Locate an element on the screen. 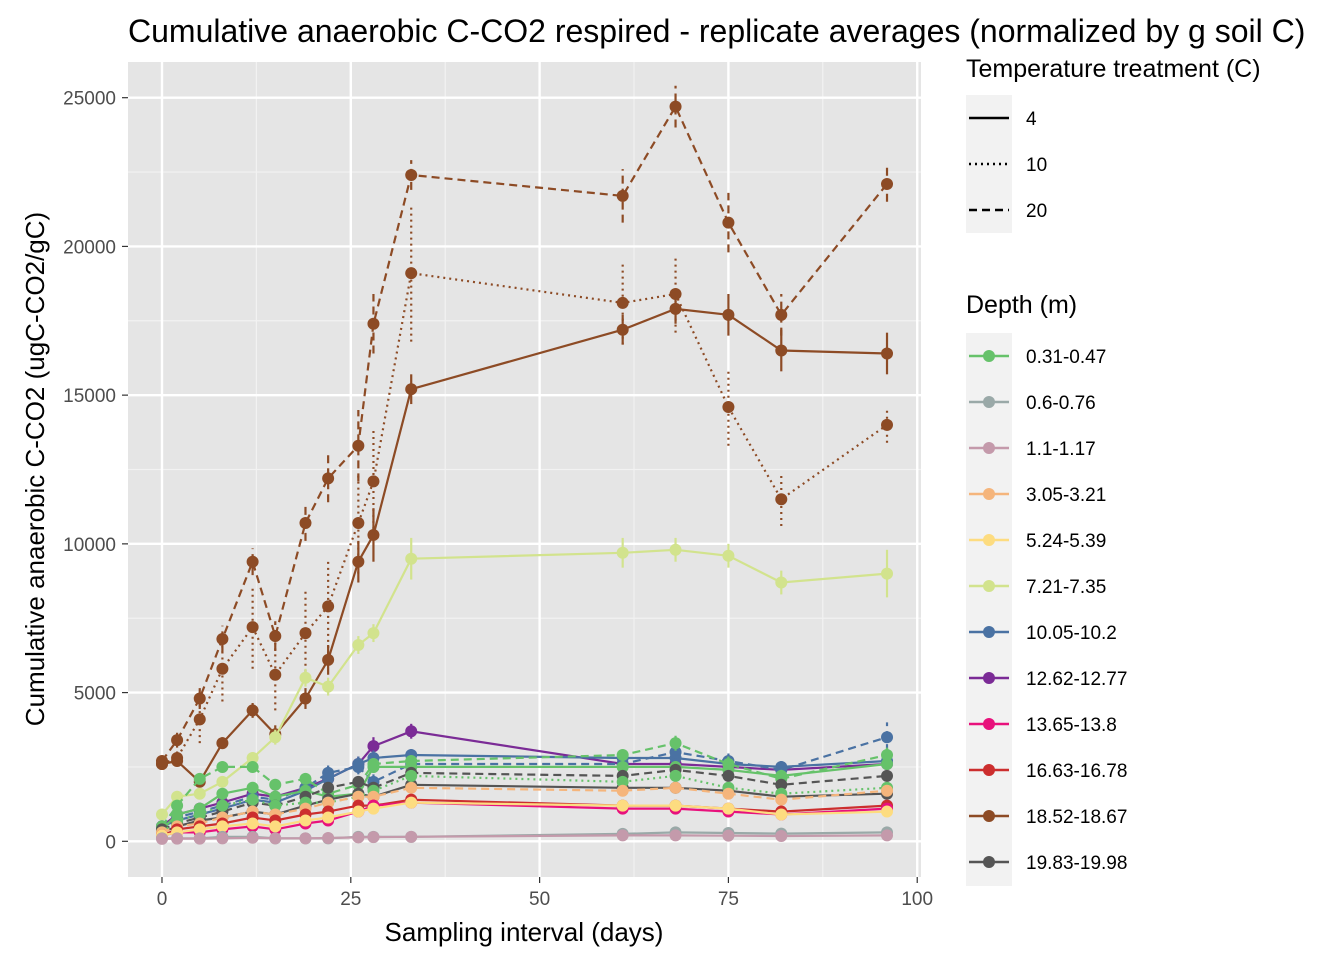 The image size is (1344, 960). legend-depth-label: 16.63-16.78 is located at coordinates (1076, 771).